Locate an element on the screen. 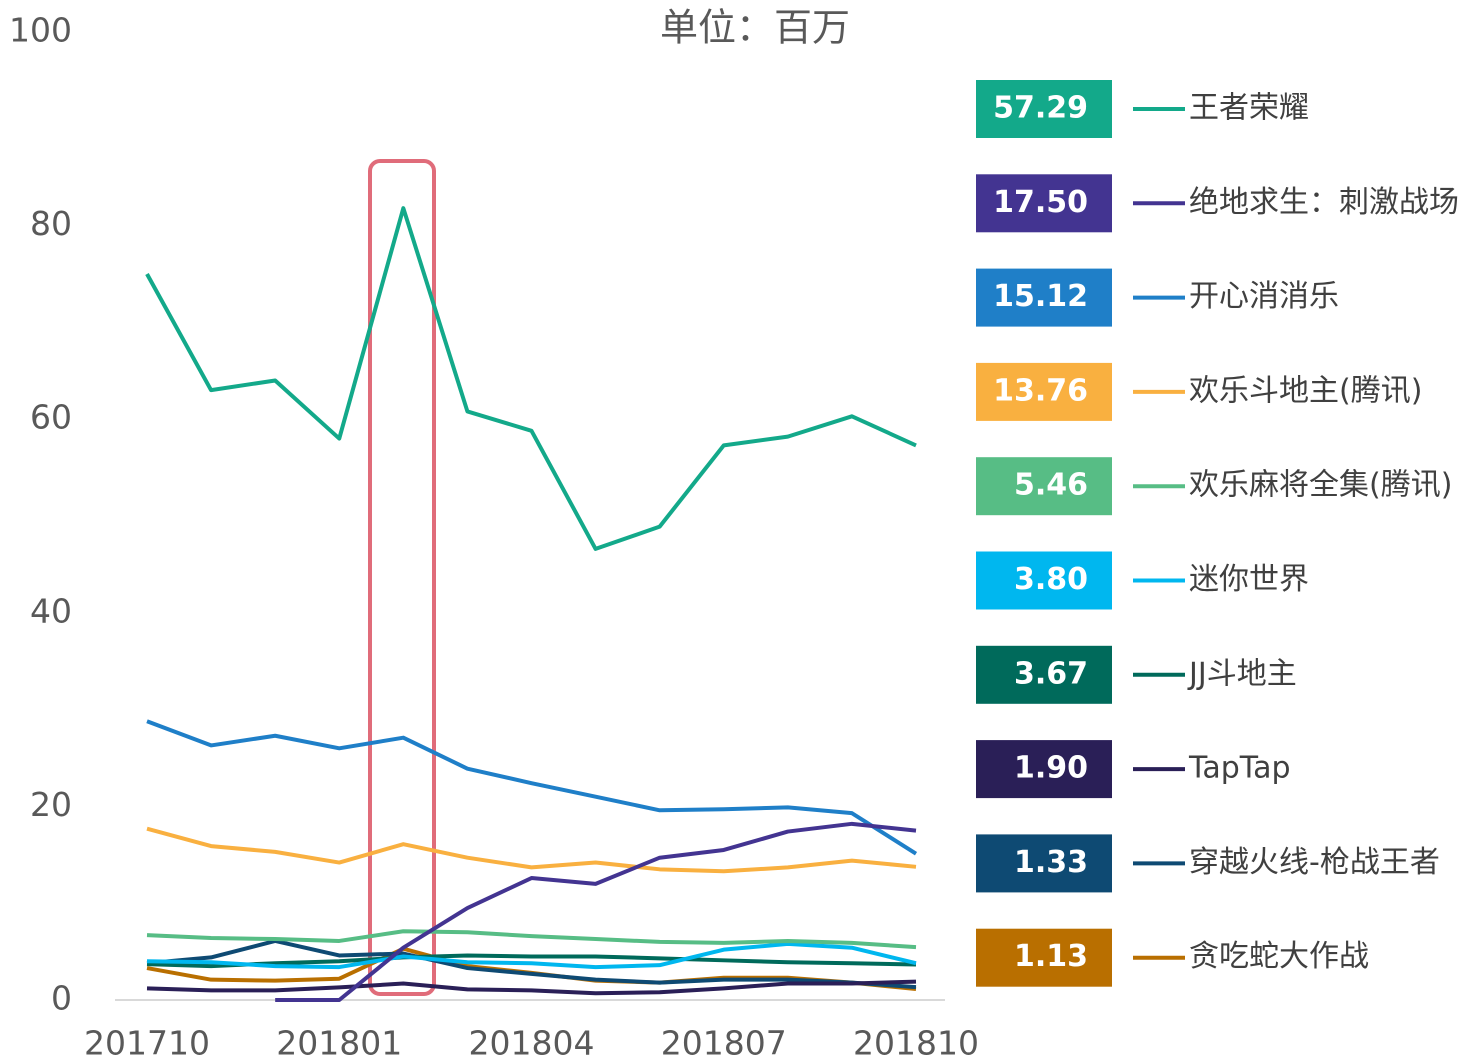 This screenshot has height=1061, width=1480. x-tick-label: 201801 is located at coordinates (339, 1042).